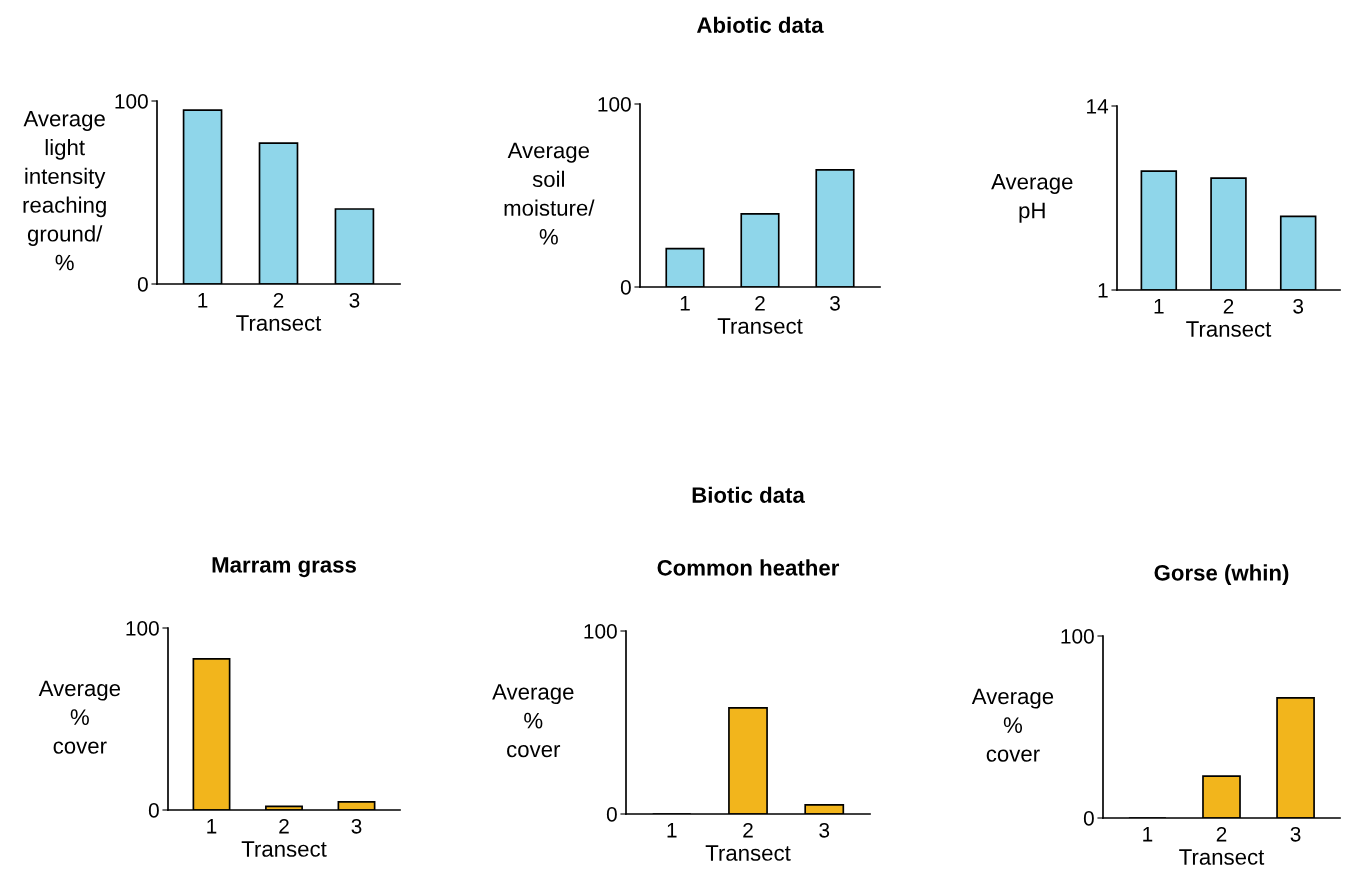  What do you see at coordinates (1221, 575) in the screenshot?
I see `chart-title: Gorse (whin)` at bounding box center [1221, 575].